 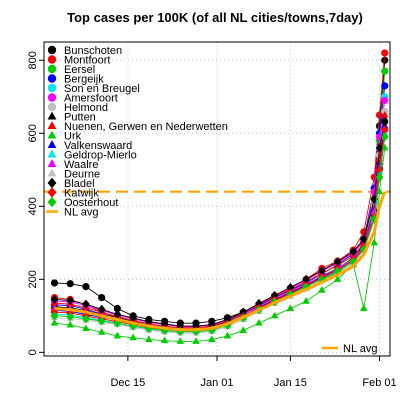 I want to click on legend-item-9: Urk, so click(x=64, y=136).